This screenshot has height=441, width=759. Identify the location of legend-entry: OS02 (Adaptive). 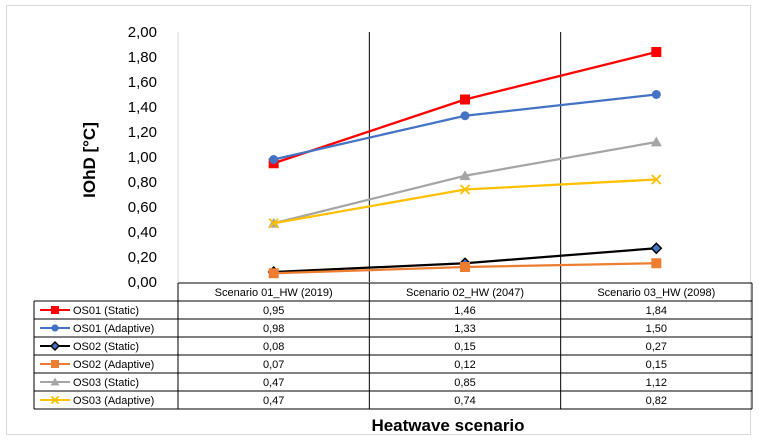
(113, 365).